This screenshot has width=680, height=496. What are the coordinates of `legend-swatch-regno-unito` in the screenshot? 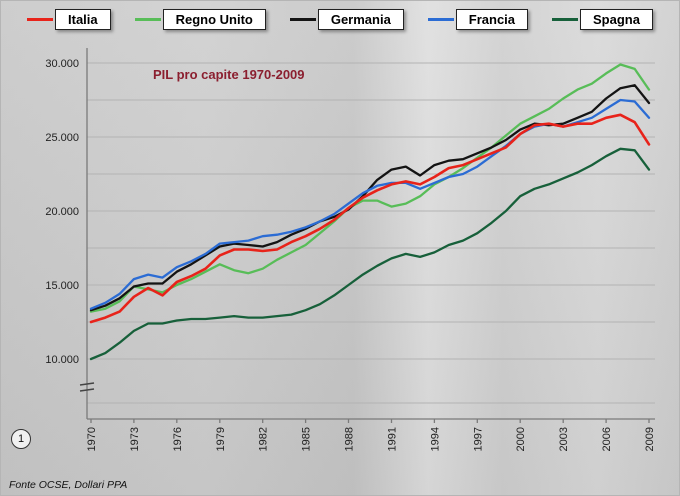 It's located at (147, 19).